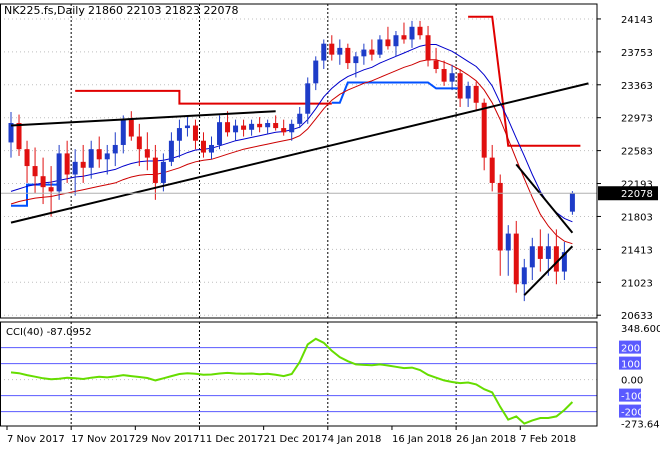 The width and height of the screenshot is (660, 454). What do you see at coordinates (637, 86) in the screenshot?
I see `price-tick-label: 23363` at bounding box center [637, 86].